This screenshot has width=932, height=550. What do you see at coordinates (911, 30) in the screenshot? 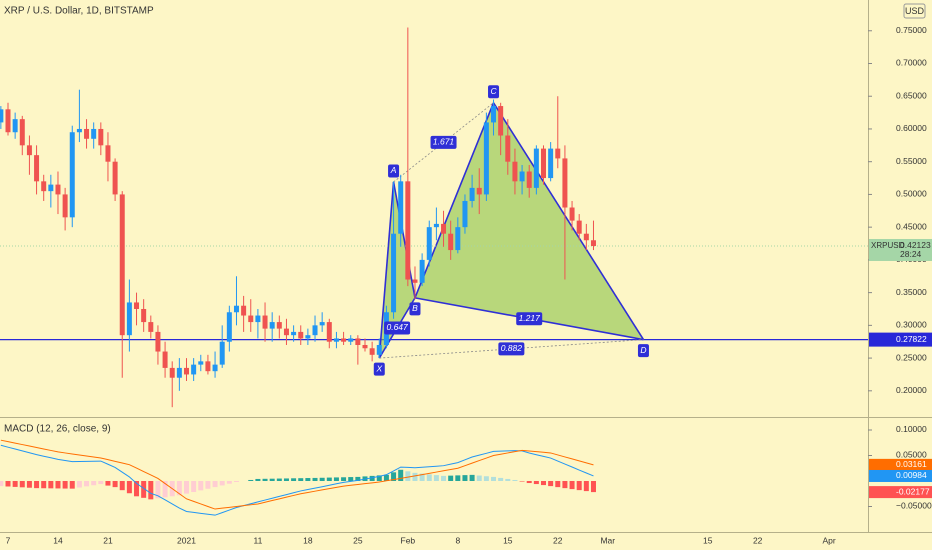
I see `y-tick-label: 0.75000` at bounding box center [911, 30].